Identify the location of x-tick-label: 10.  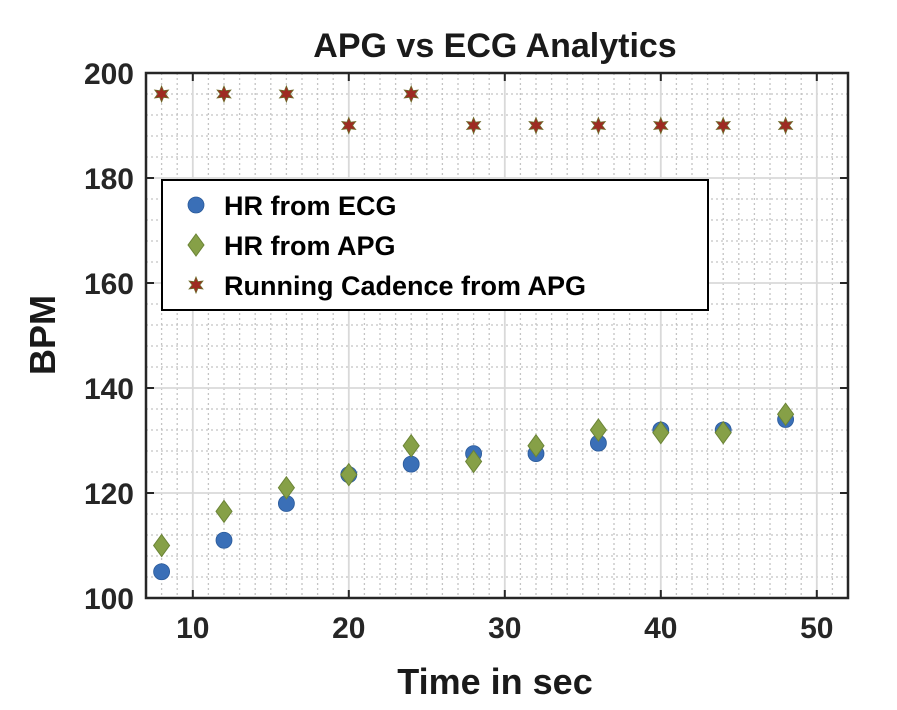
(192, 628).